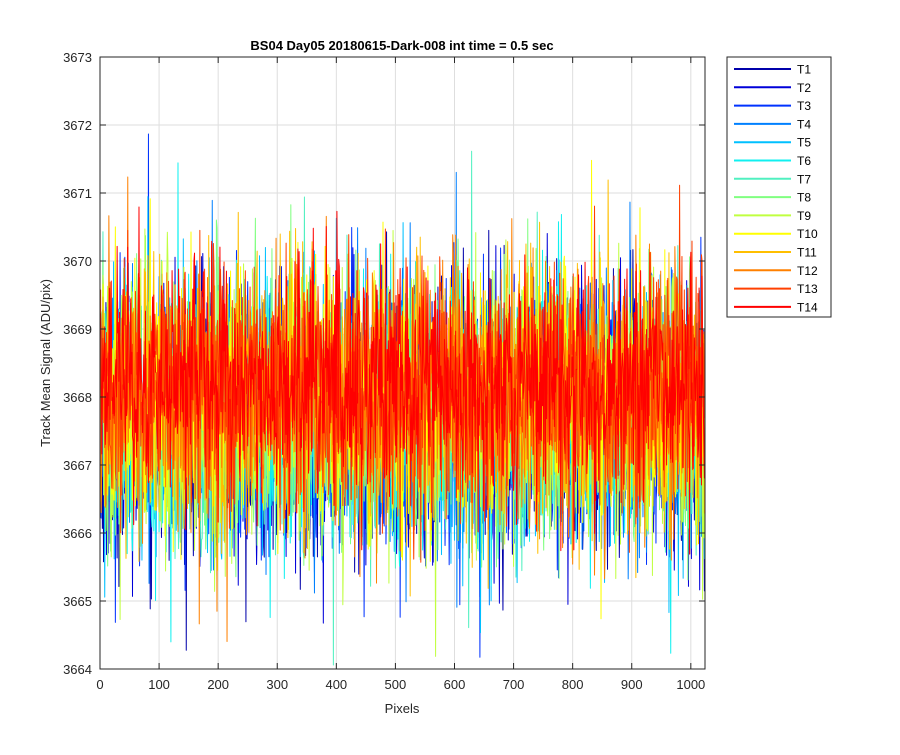  Describe the element at coordinates (807, 289) in the screenshot. I see `legend-label: T13` at that location.